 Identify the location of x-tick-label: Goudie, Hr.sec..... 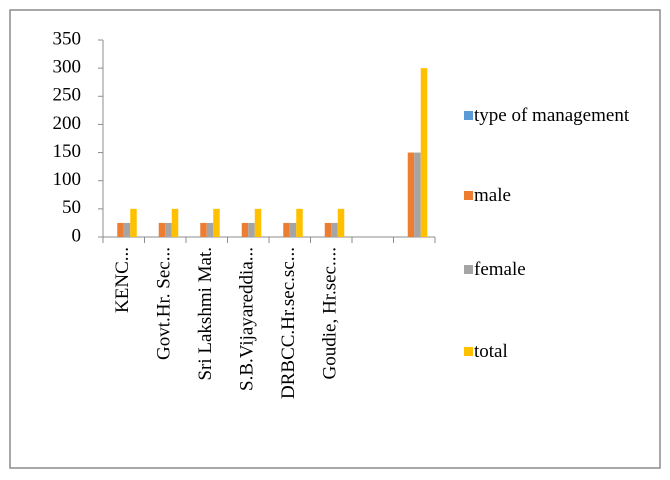
(330, 313).